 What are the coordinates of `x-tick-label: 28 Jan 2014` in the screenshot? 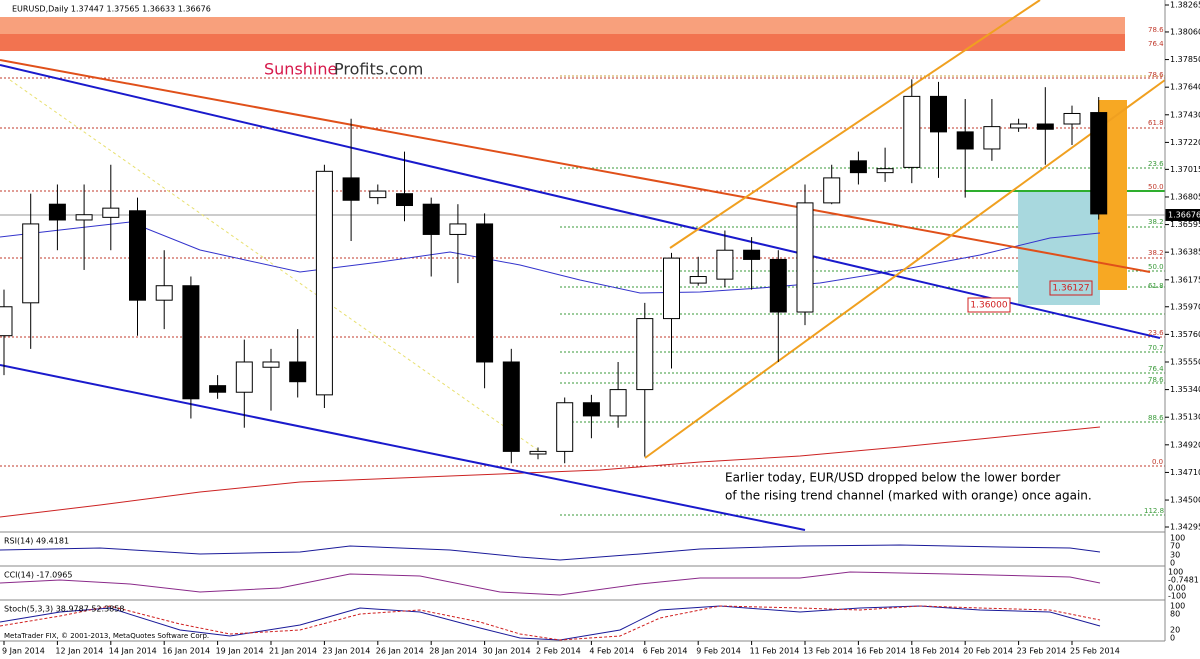 It's located at (453, 651).